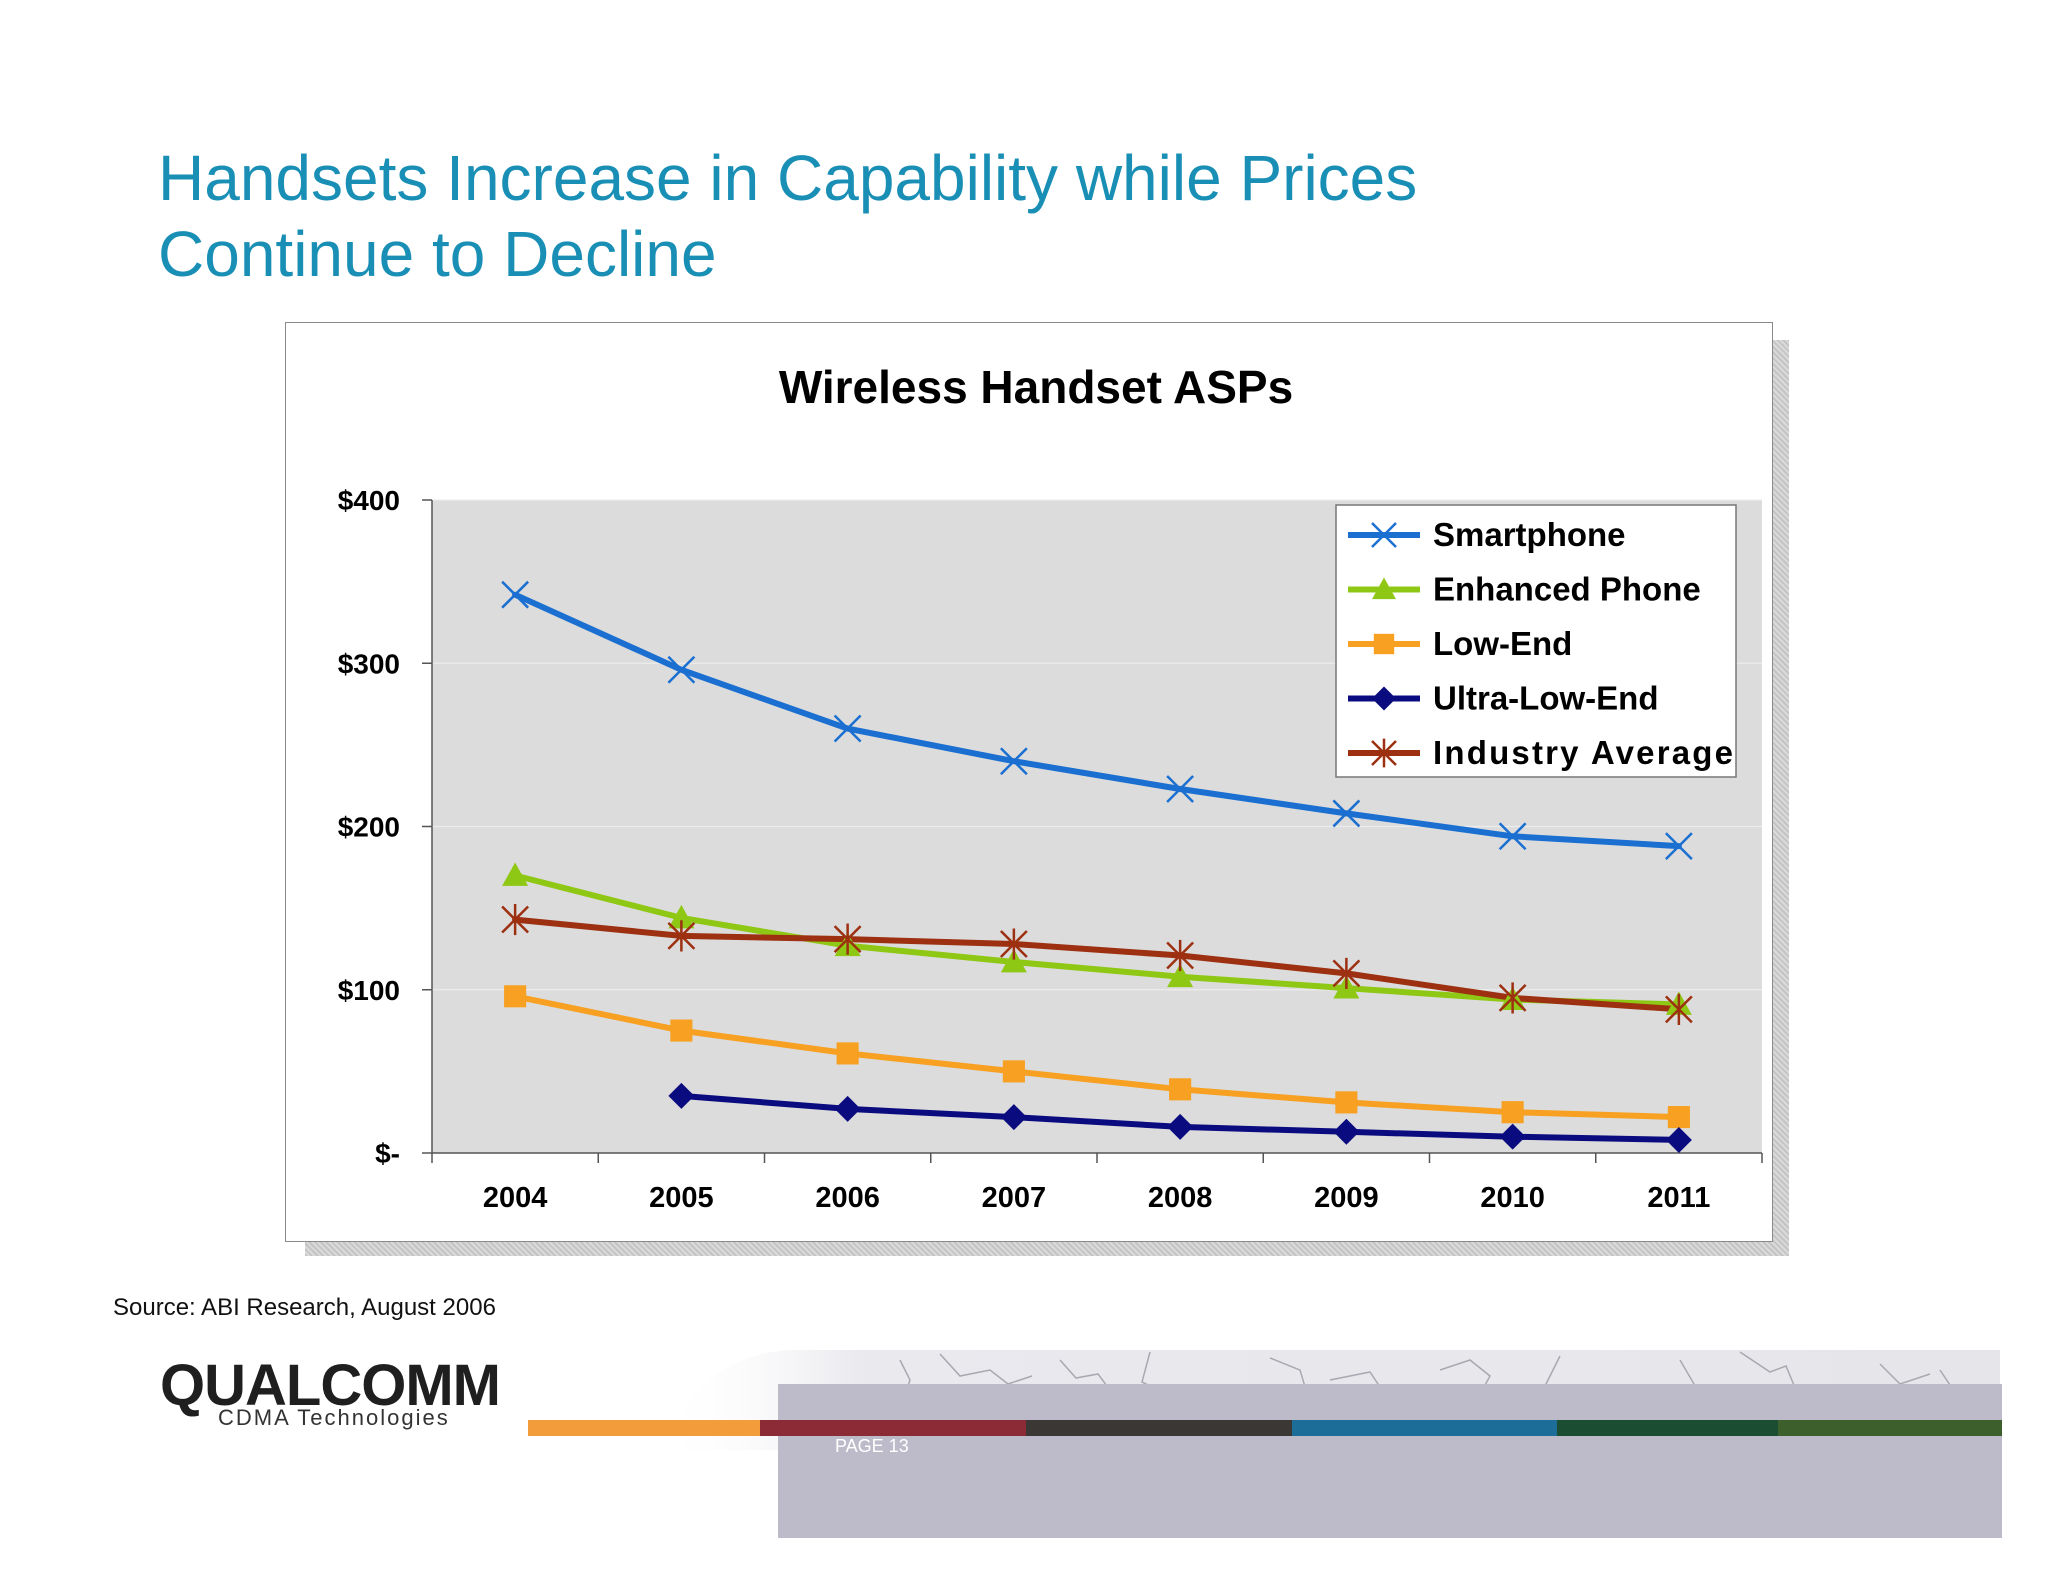  What do you see at coordinates (1390, 1461) in the screenshot?
I see `footer-gray-band` at bounding box center [1390, 1461].